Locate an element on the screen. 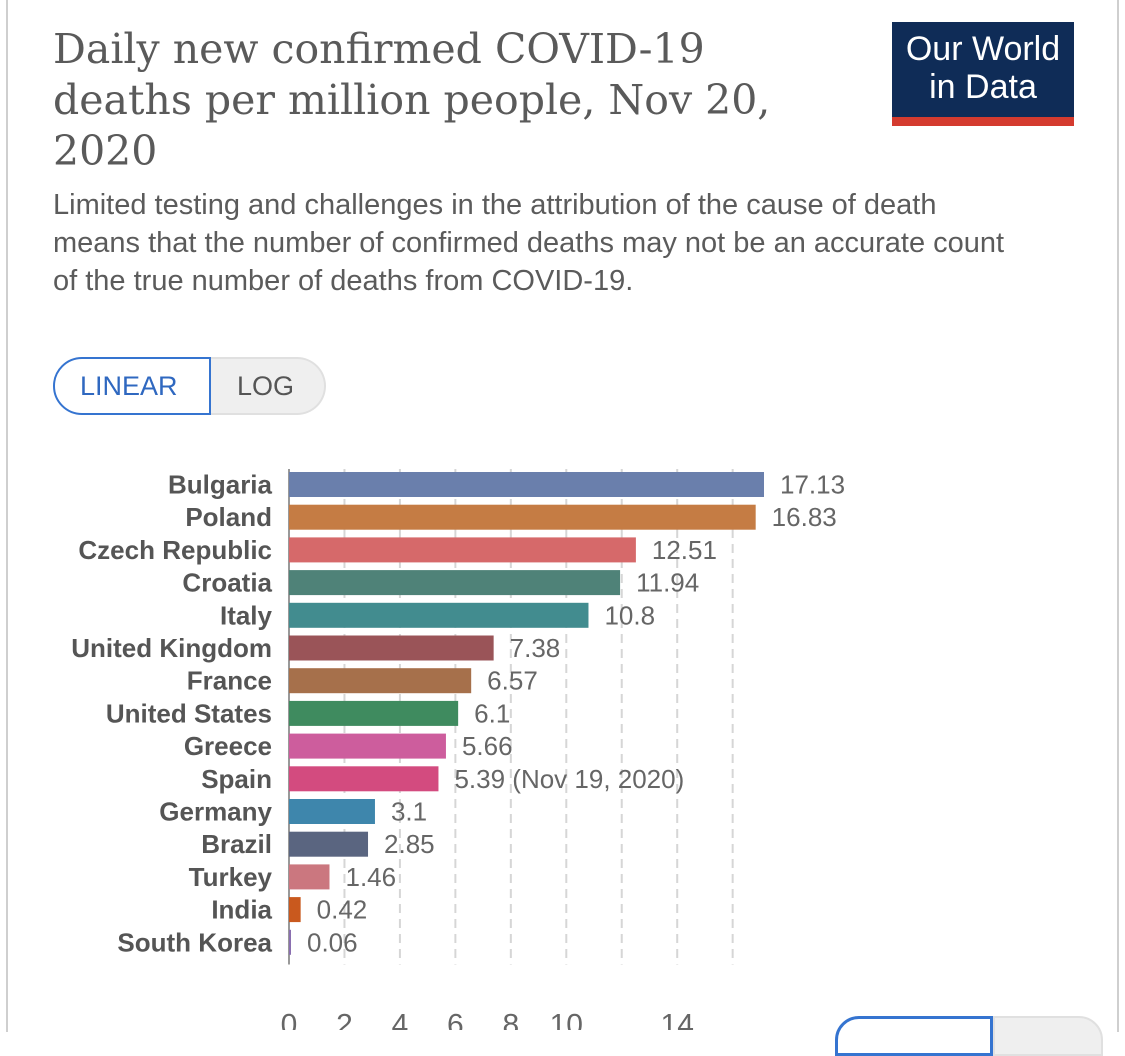  value-label: 5.66 is located at coordinates (487, 746).